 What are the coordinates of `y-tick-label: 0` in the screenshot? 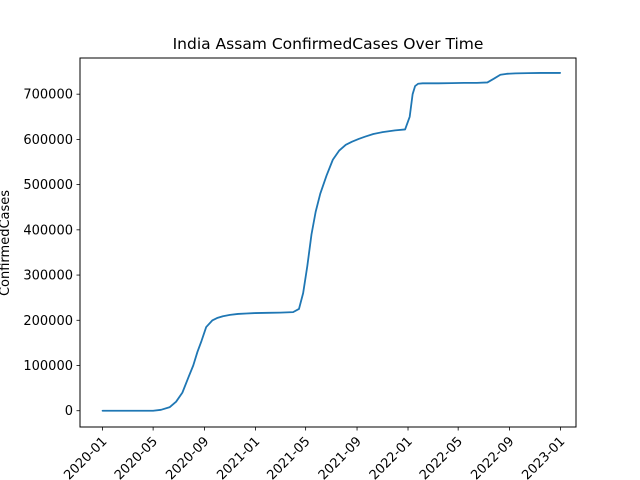 It's located at (69, 411).